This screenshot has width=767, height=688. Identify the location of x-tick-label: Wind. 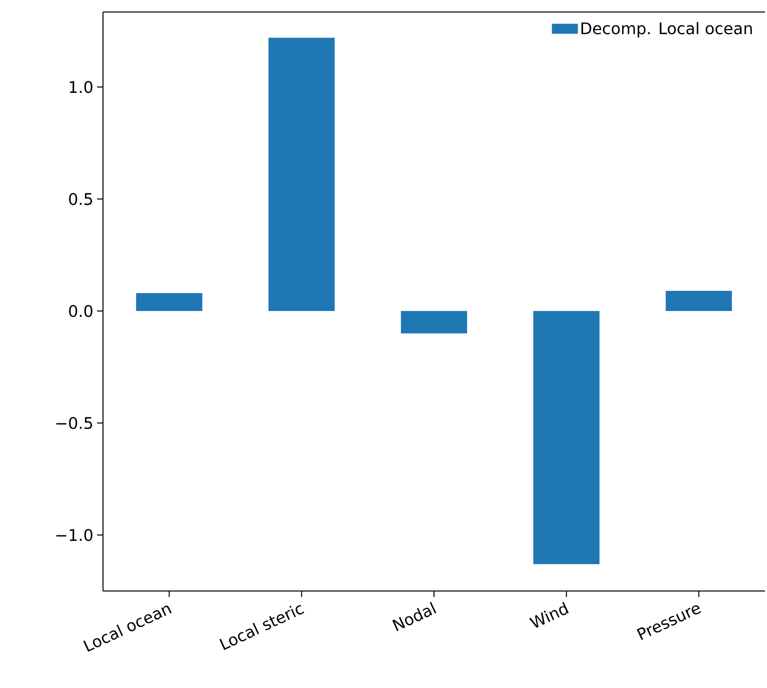
(549, 615).